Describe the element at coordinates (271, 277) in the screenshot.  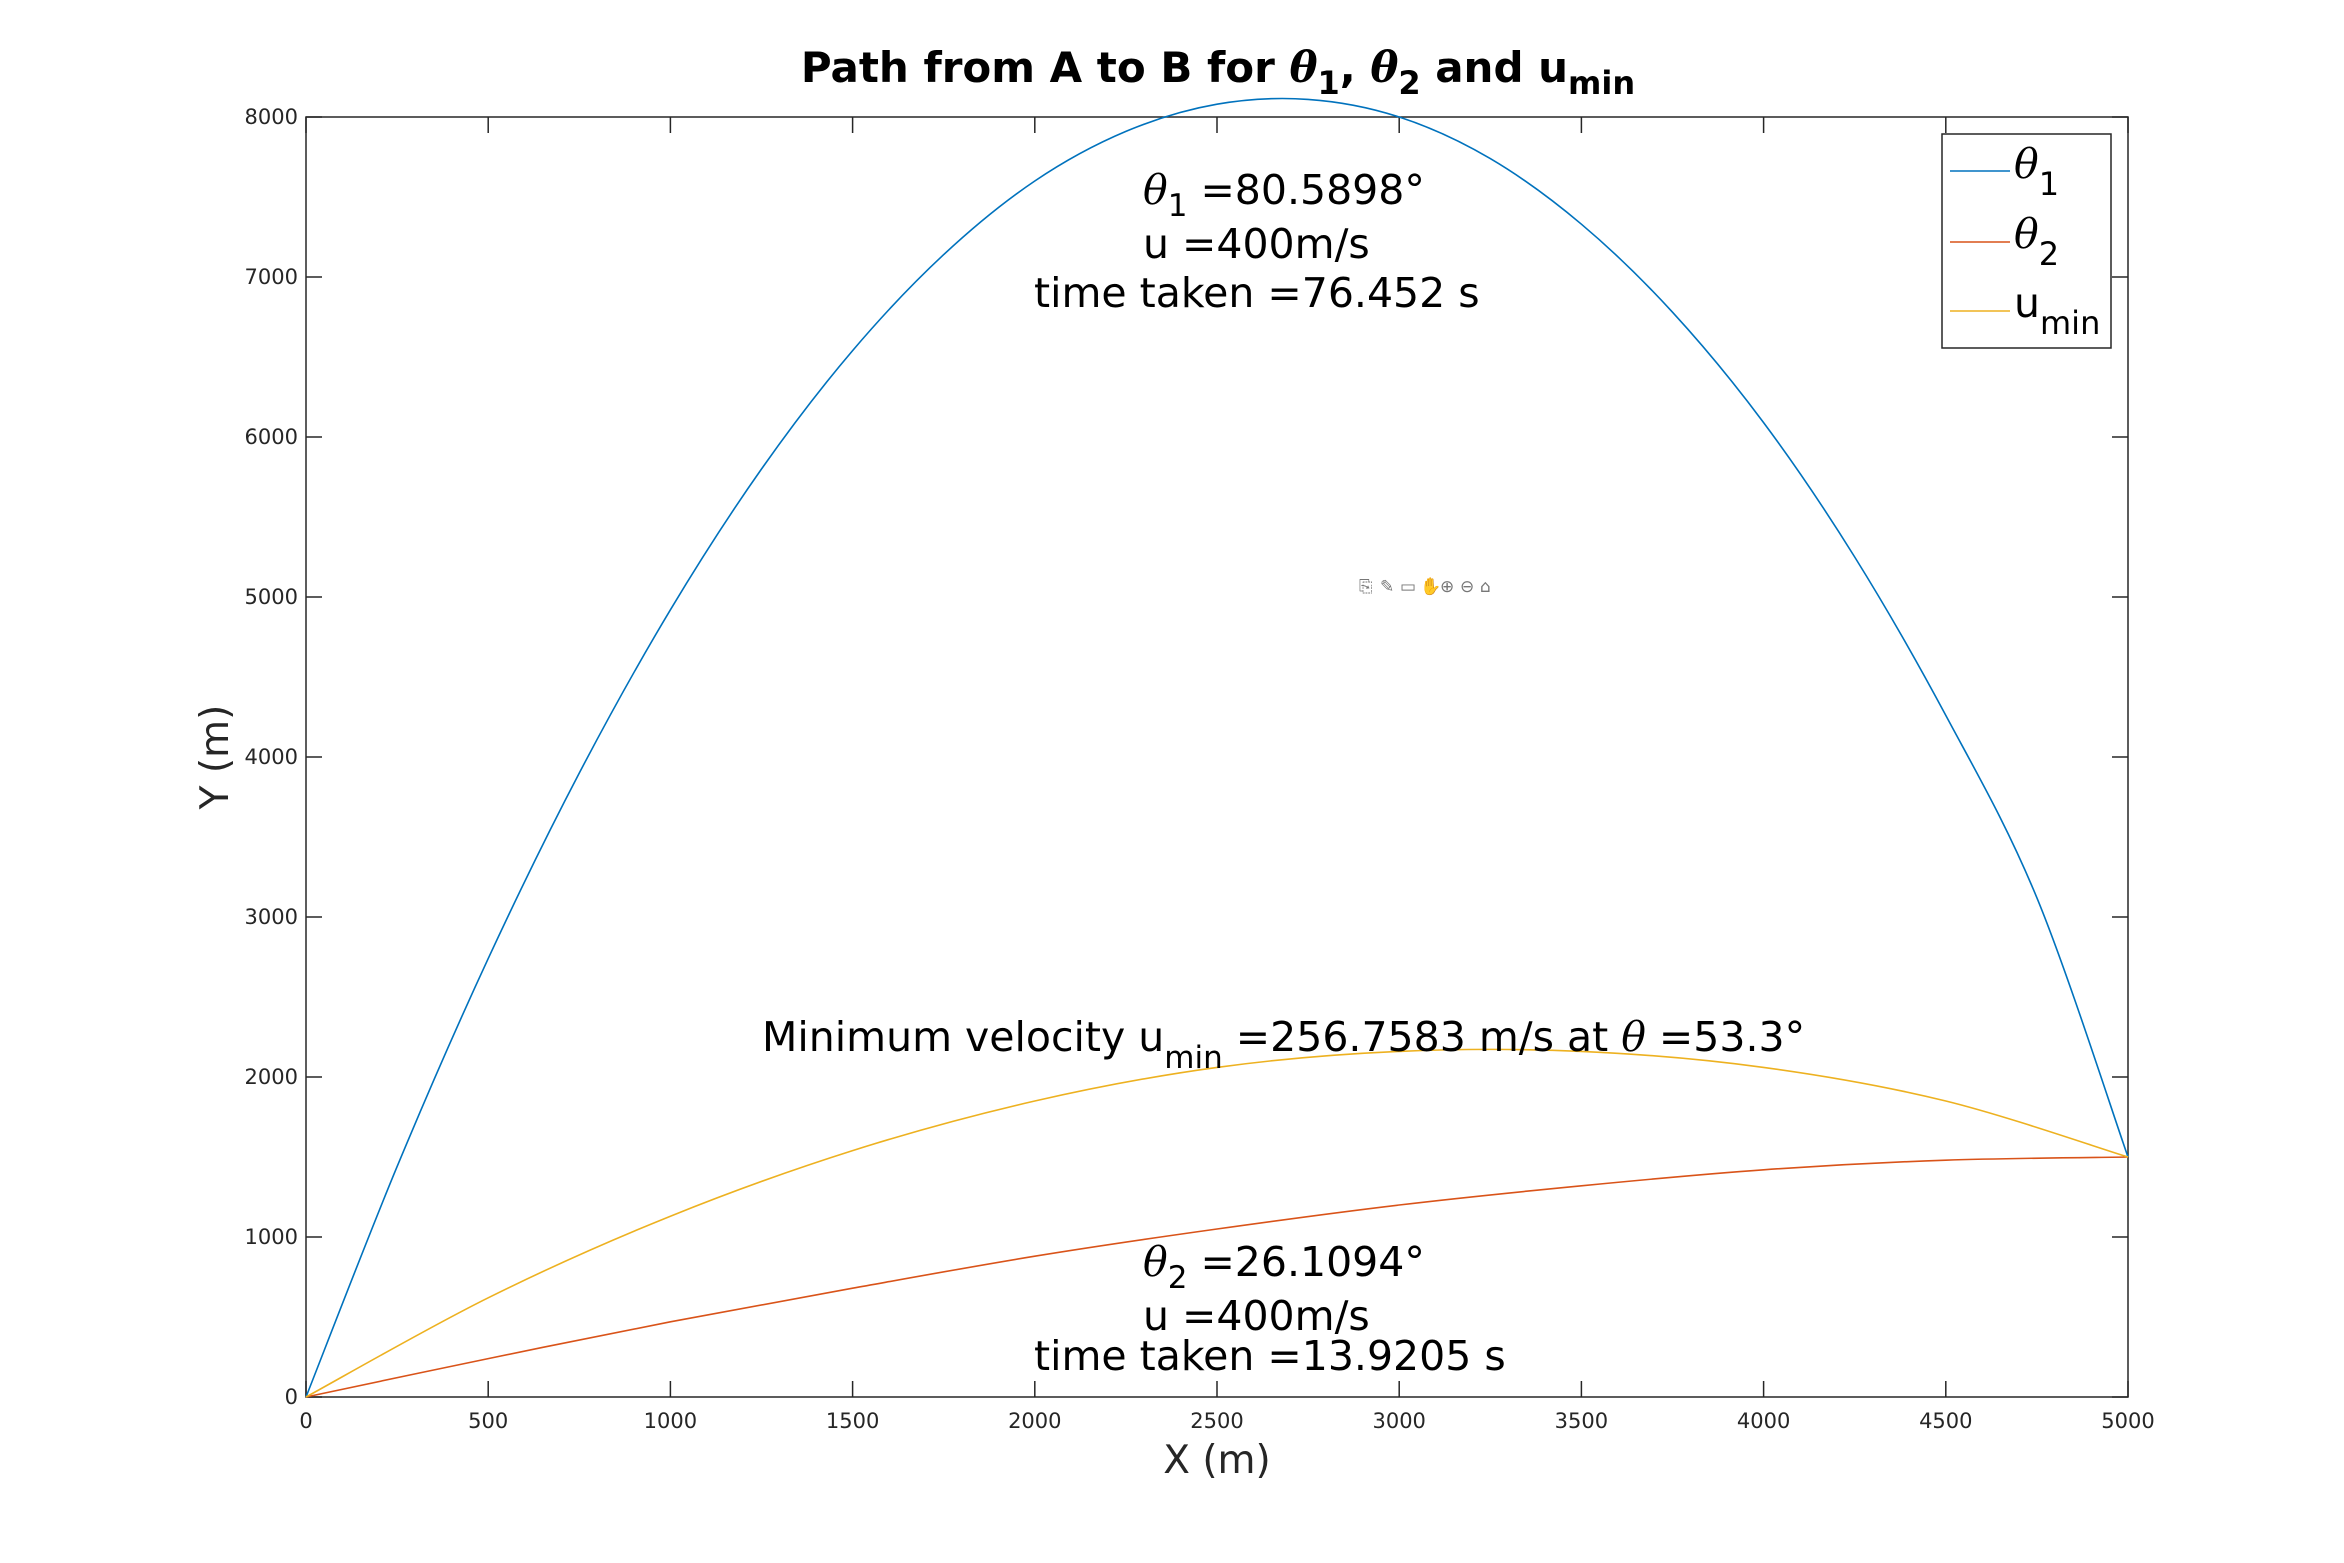
I see `y-tick-label: 7000` at that location.